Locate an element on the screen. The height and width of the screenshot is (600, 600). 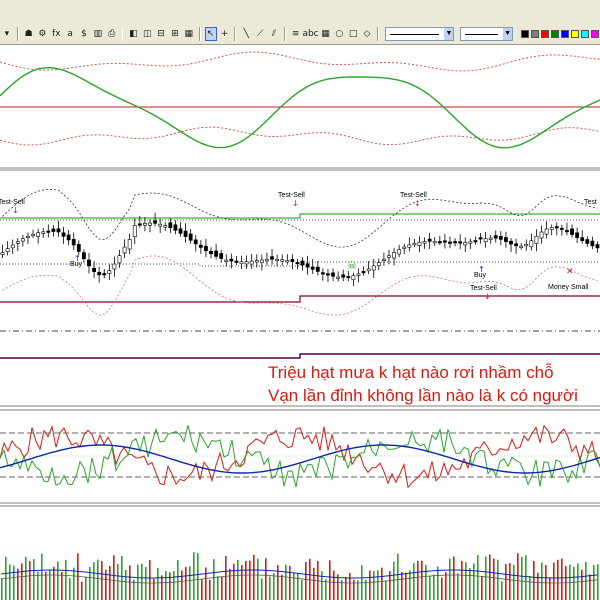
support-line is located at coordinates (300, 216).